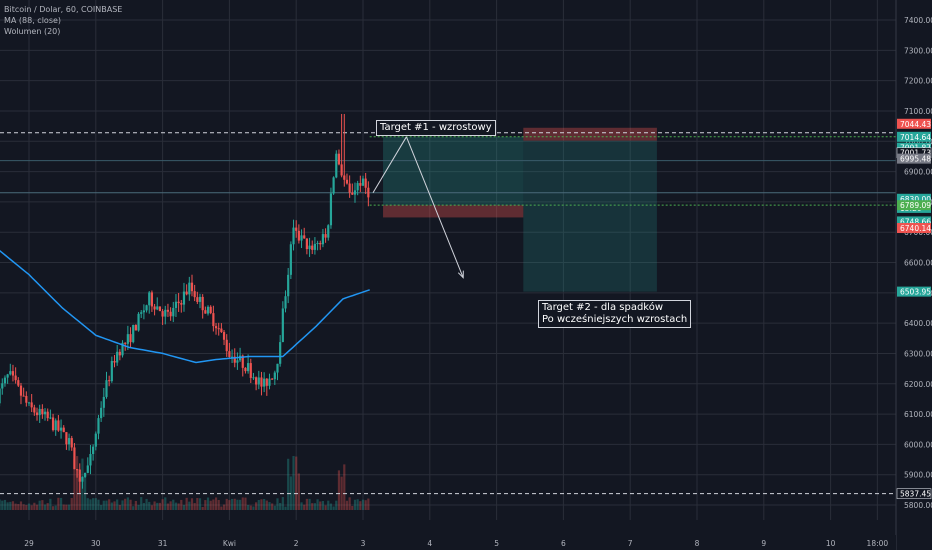  Describe the element at coordinates (185, 307) in the screenshot. I see `ma-line` at that location.